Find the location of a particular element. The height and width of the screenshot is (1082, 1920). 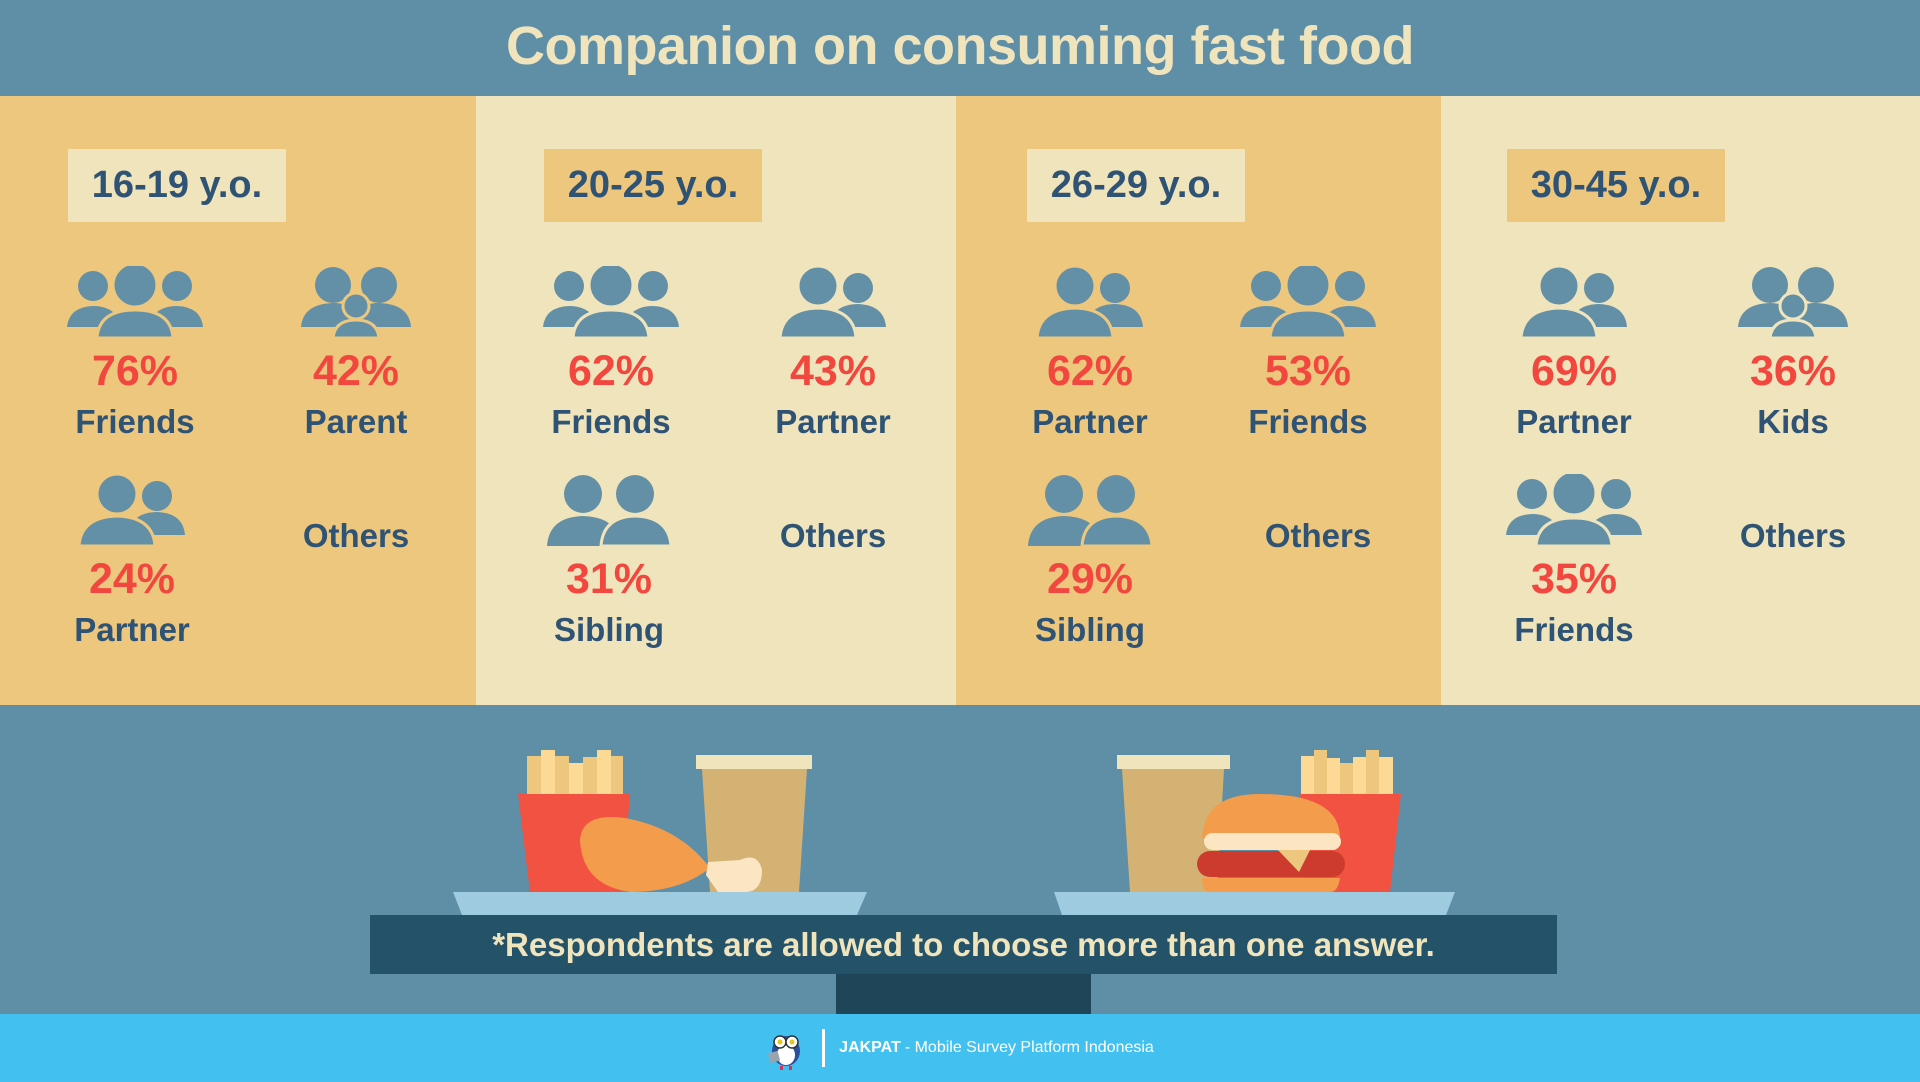

companion-label: Parent is located at coordinates (356, 421).